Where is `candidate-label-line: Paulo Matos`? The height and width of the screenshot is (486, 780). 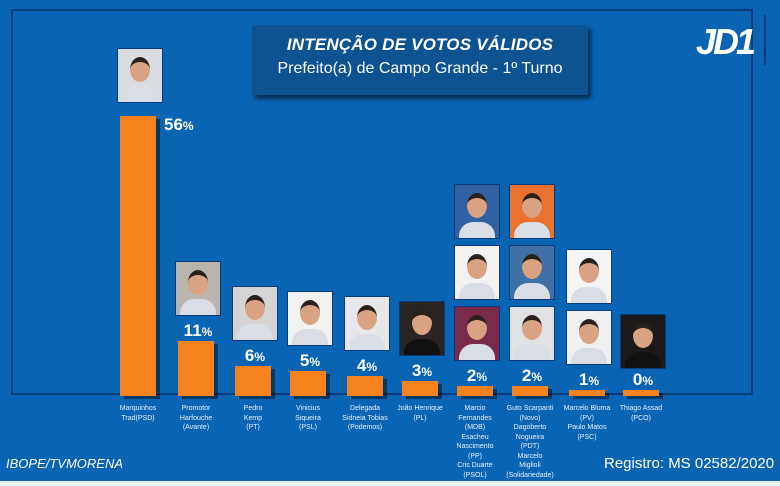
candidate-label-line: Paulo Matos is located at coordinates (587, 427).